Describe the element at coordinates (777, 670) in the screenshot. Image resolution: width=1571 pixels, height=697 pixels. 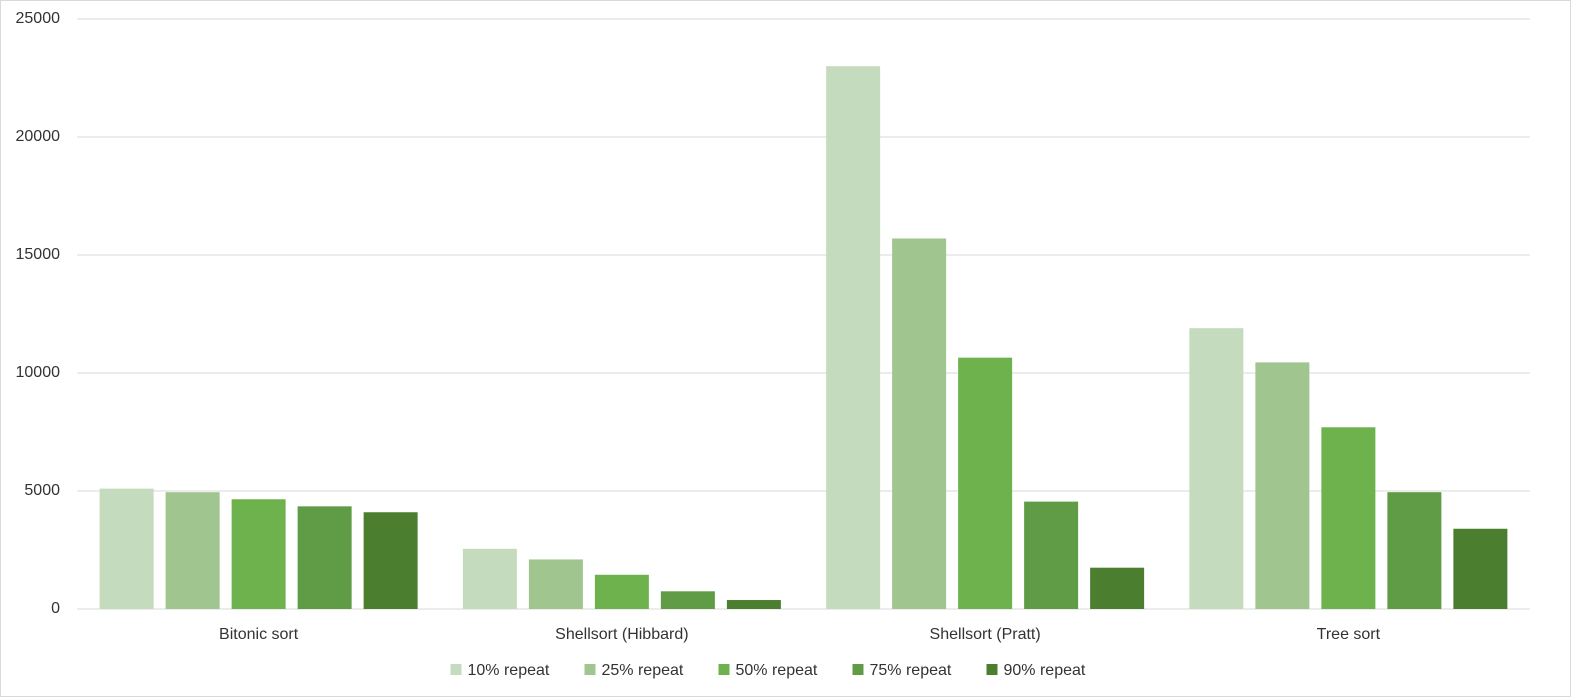
I see `legend-label: 50% repeat` at that location.